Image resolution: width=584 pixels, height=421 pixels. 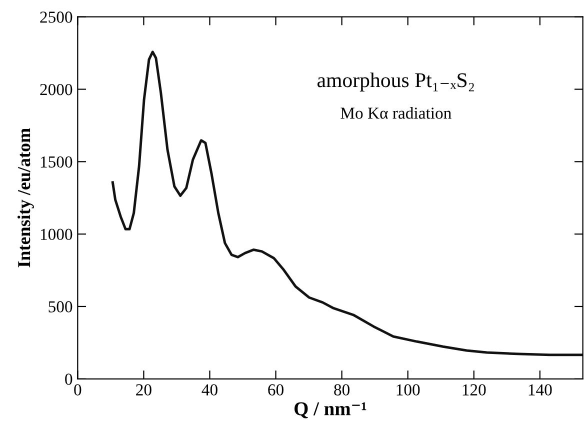 What do you see at coordinates (330, 410) in the screenshot?
I see `x-axis-title: Q / nm⁻¹` at bounding box center [330, 410].